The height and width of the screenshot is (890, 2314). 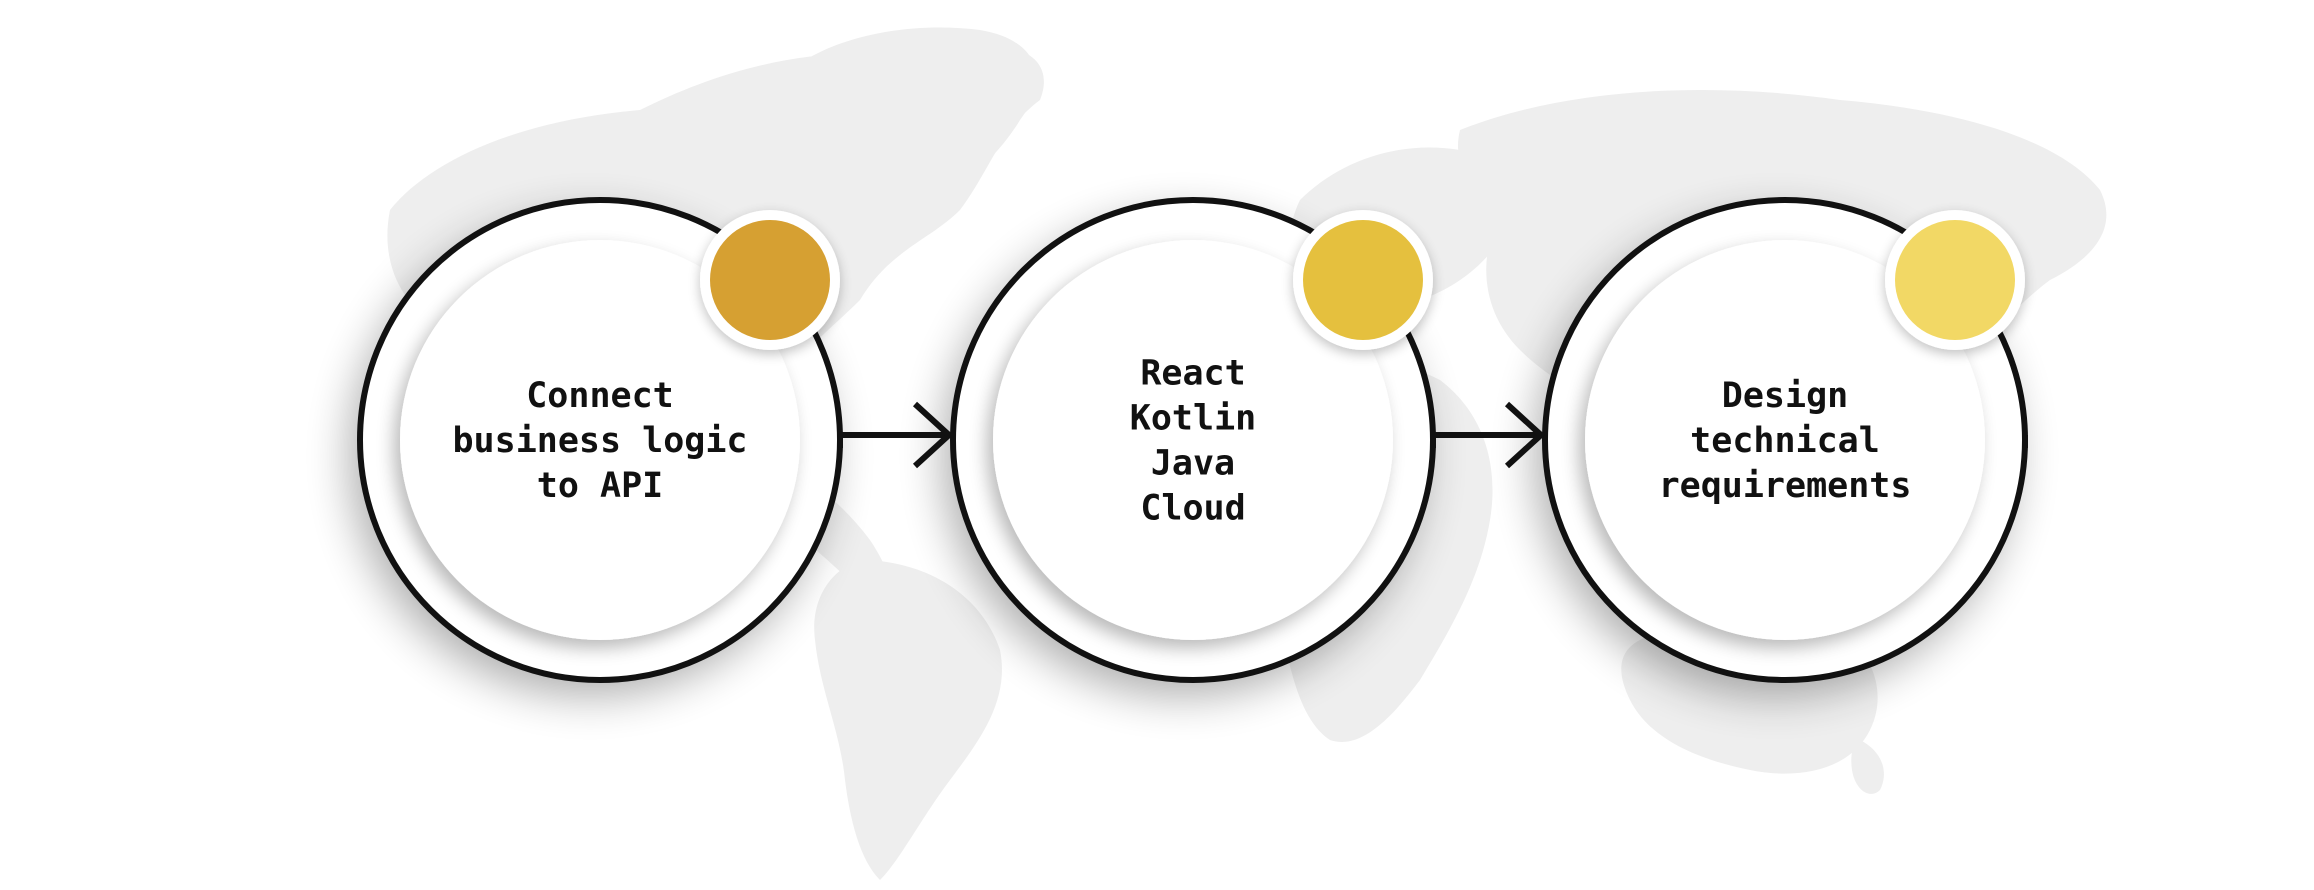 I want to click on process-step: React Kotlin Java Cloud, so click(x=1193, y=440).